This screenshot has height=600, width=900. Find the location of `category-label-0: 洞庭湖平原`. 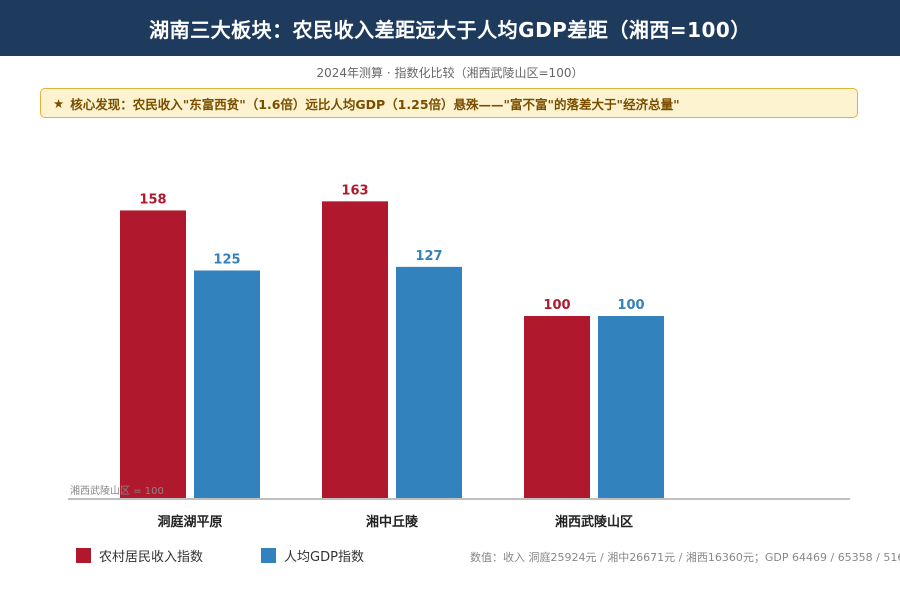

category-label-0: 洞庭湖平原 is located at coordinates (189, 522).